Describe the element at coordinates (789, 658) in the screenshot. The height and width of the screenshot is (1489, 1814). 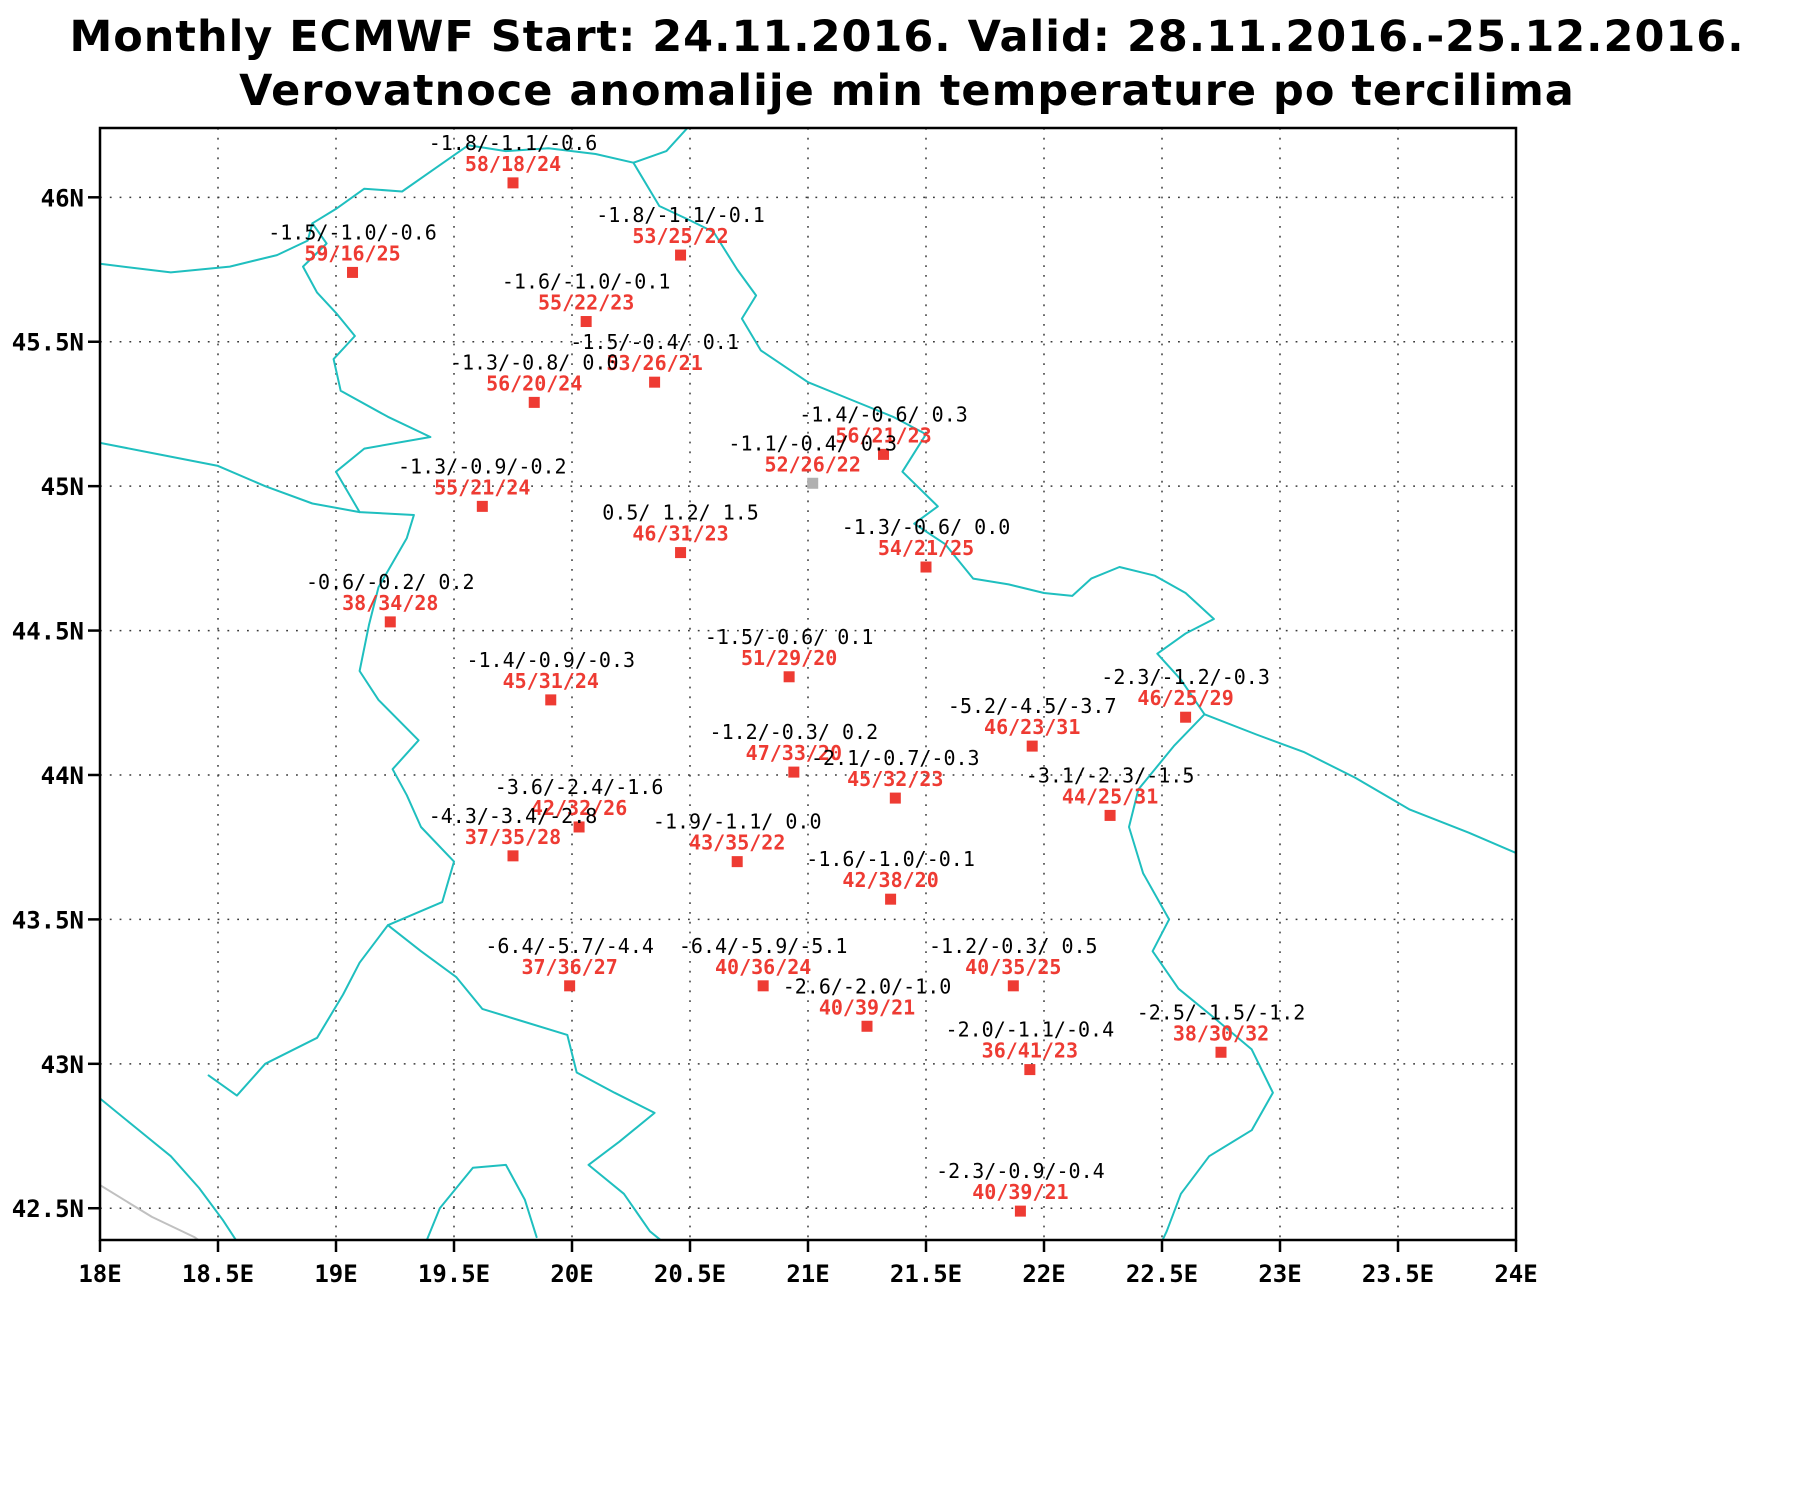
I see `station-terciles-label: 51/29/20` at that location.